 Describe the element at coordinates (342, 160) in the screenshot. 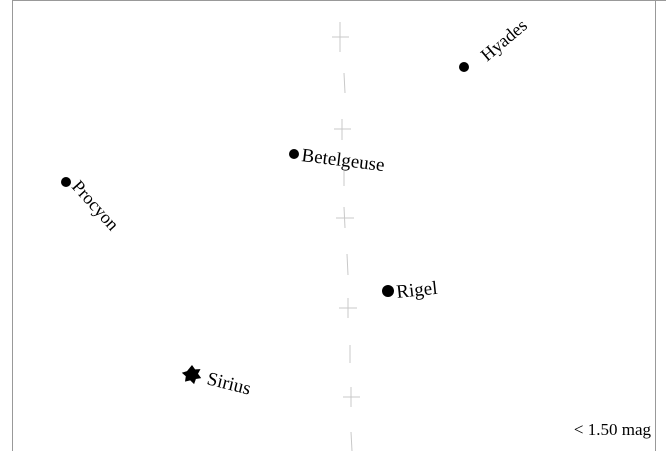

I see `betelgeuse-label: Betelgeuse` at that location.